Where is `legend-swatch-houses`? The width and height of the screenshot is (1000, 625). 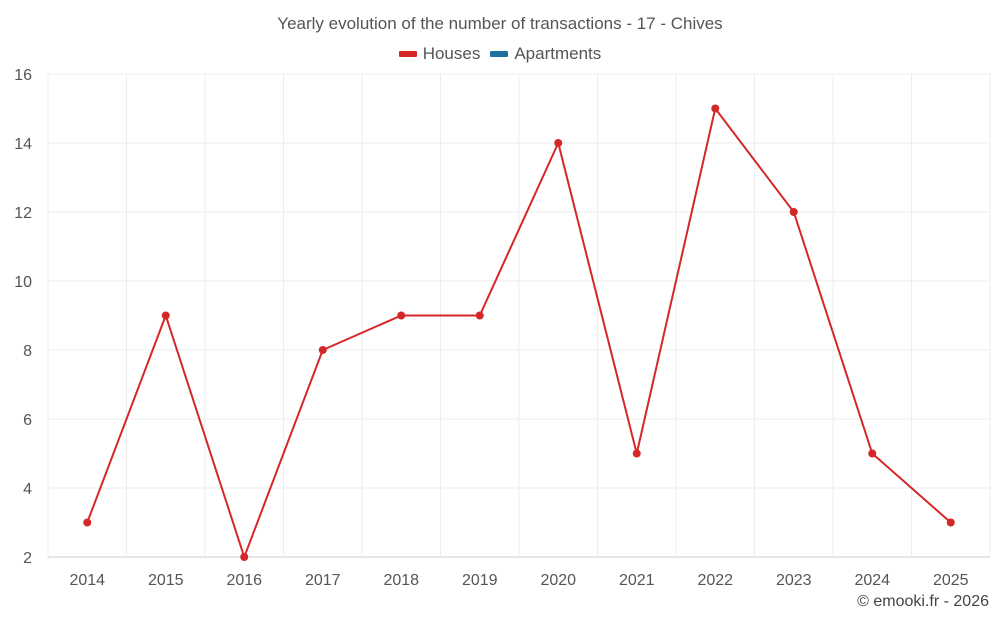
legend-swatch-houses is located at coordinates (407, 54).